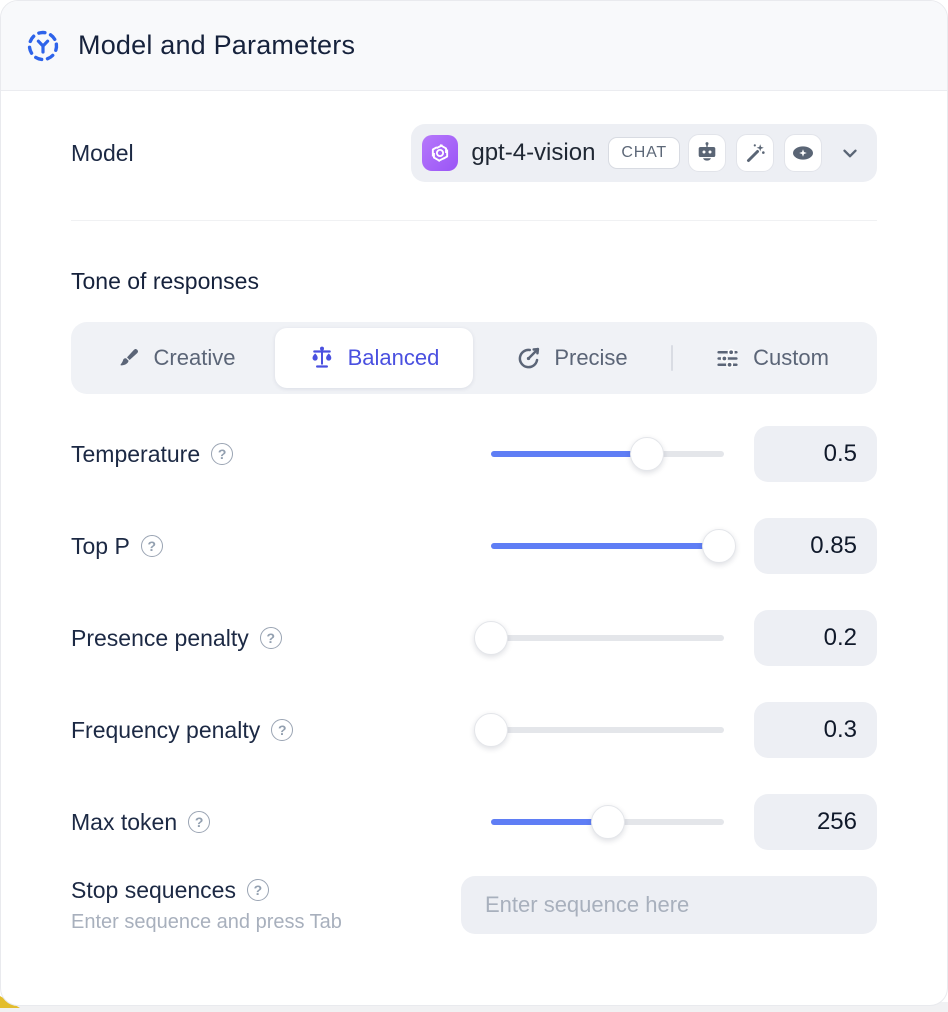 This screenshot has height=1012, width=948. Describe the element at coordinates (153, 889) in the screenshot. I see `stop-sequences-label: Stop sequences` at that location.